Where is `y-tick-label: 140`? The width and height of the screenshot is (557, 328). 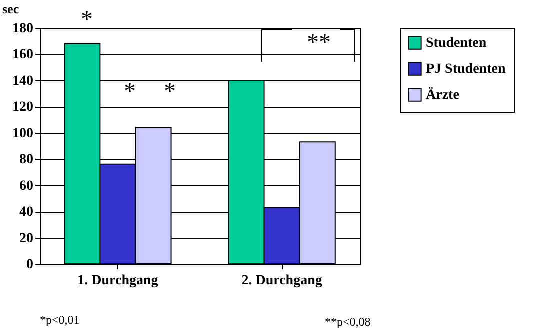 y-tick-label: 140 is located at coordinates (23, 81).